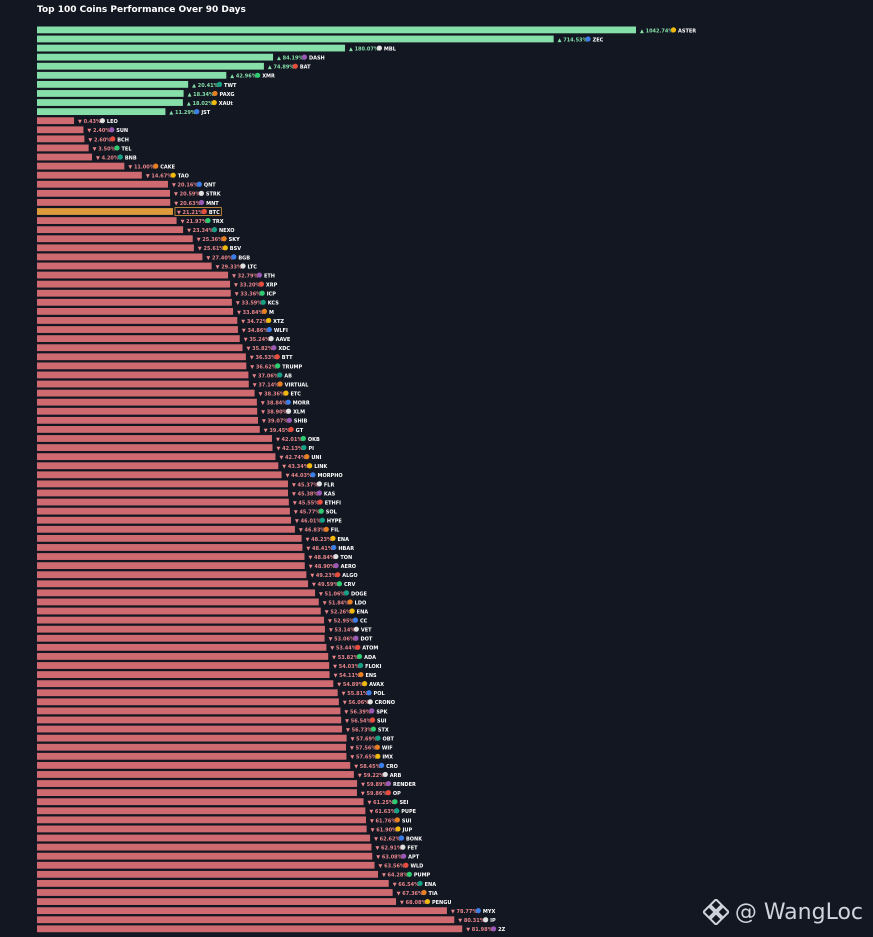 Image resolution: width=873 pixels, height=937 pixels. What do you see at coordinates (364, 740) in the screenshot?
I see `value-label: ▼ 57.69%` at bounding box center [364, 740].